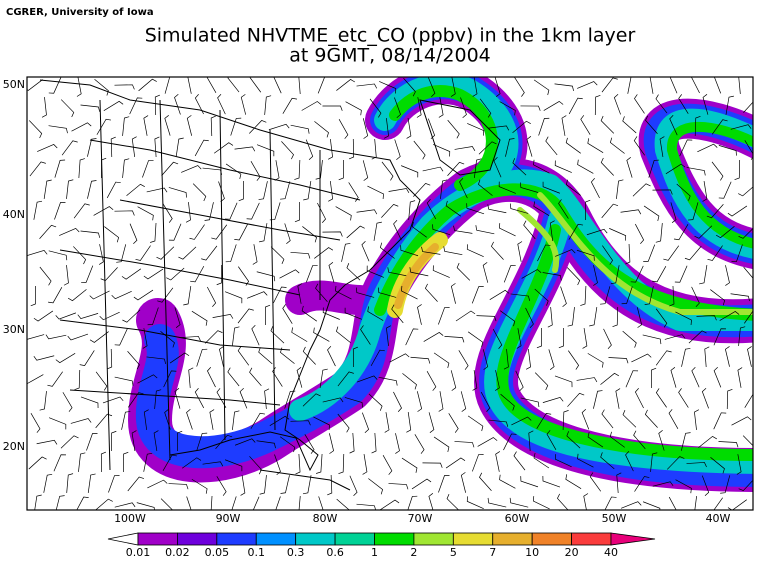 Image resolution: width=760 pixels, height=587 pixels. I want to click on colorbar-high-triangle, so click(633, 539).